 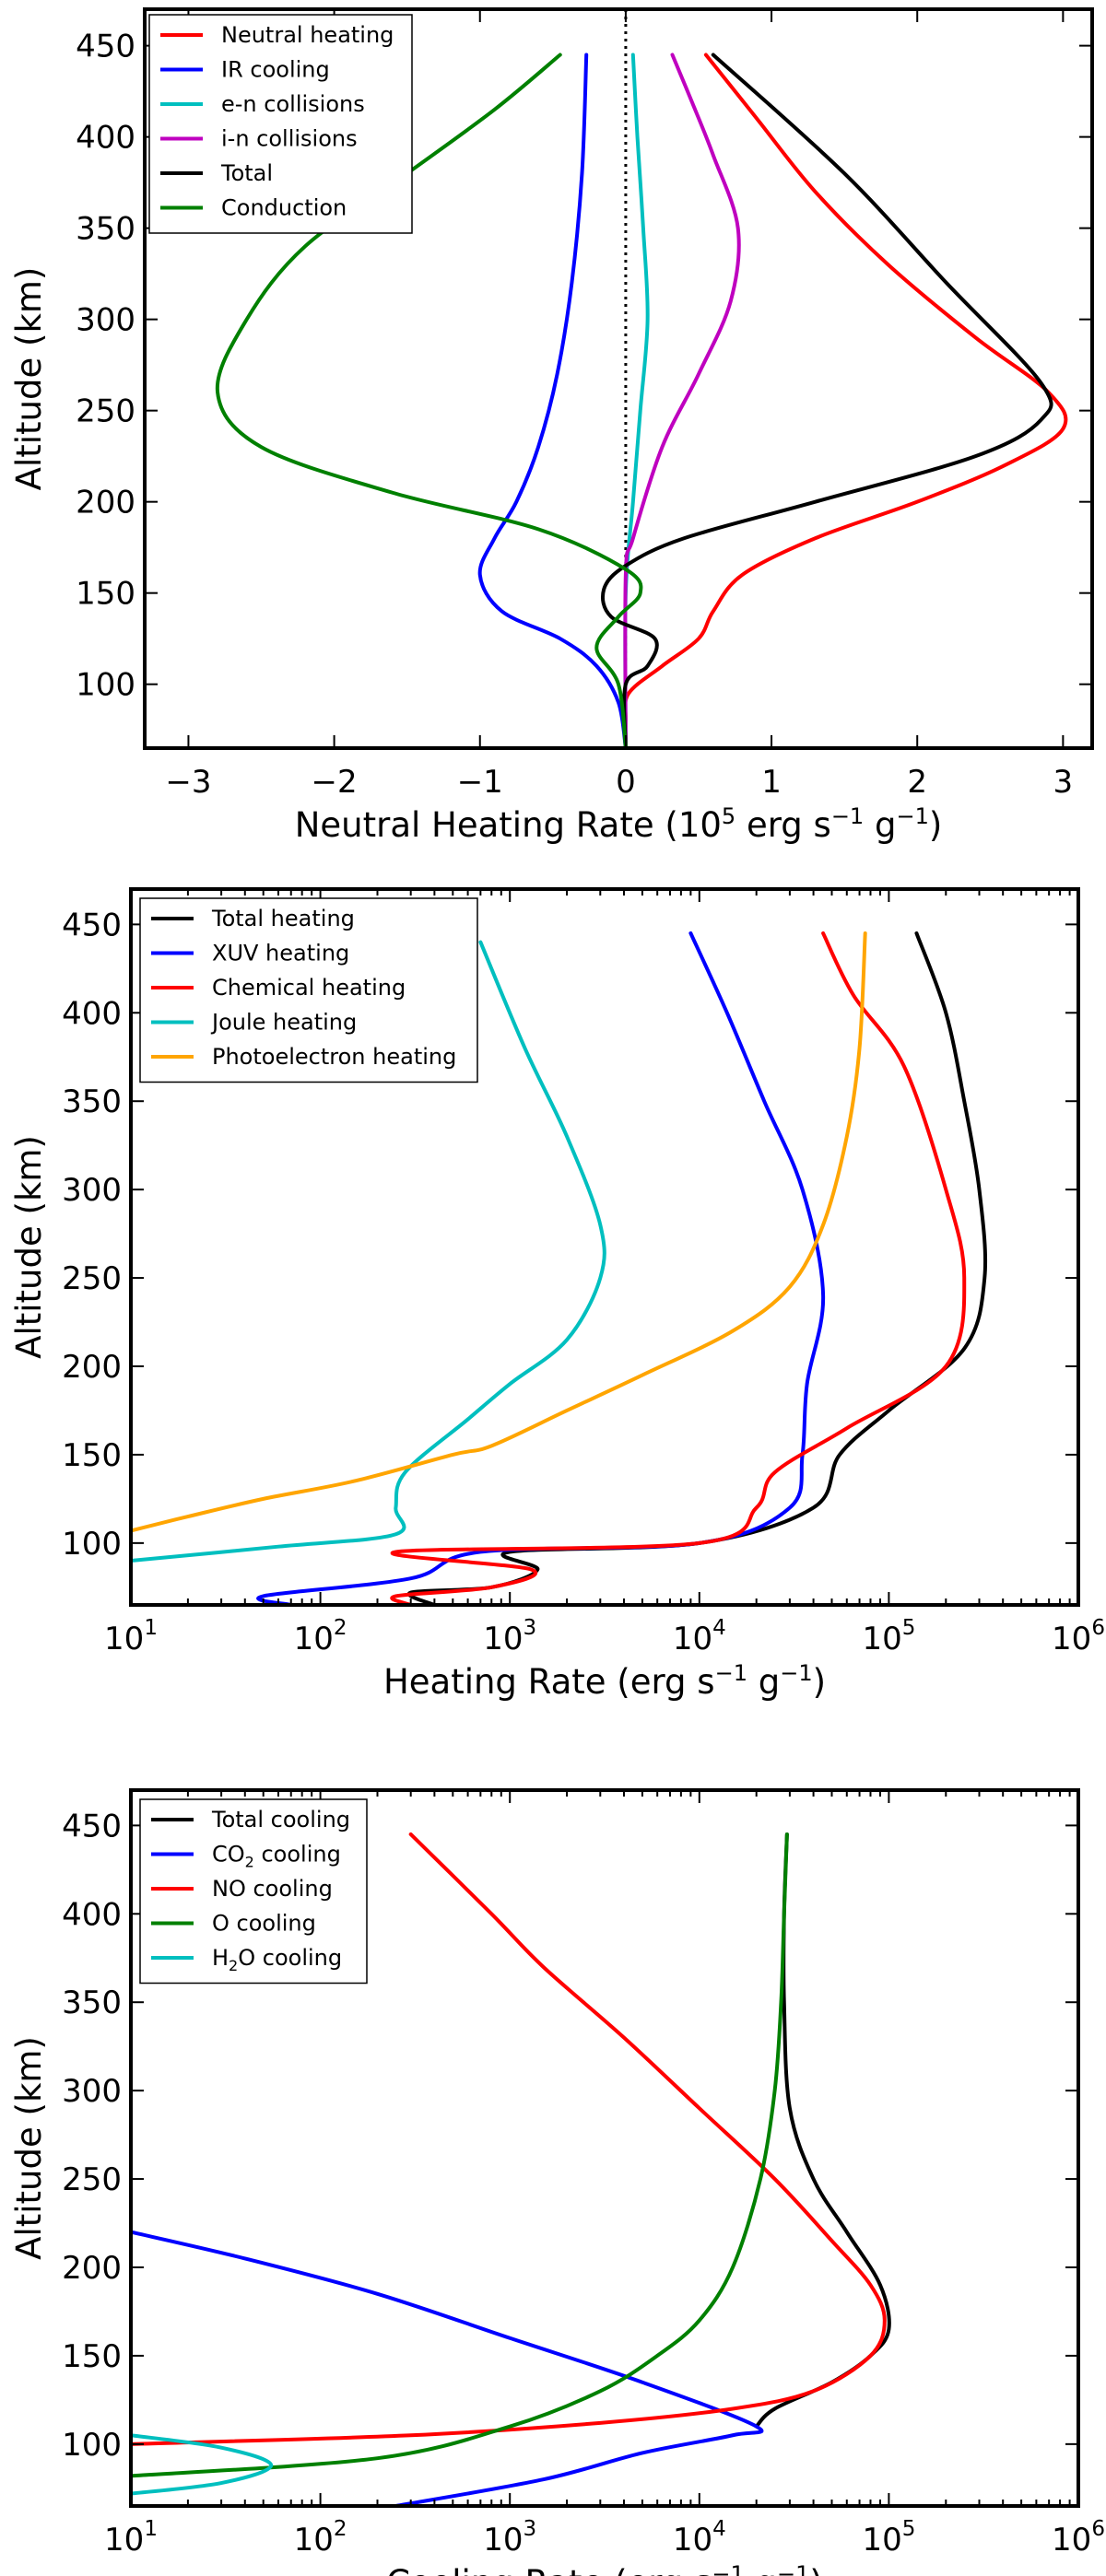 I want to click on legend-label: XUV heating, so click(x=280, y=953).